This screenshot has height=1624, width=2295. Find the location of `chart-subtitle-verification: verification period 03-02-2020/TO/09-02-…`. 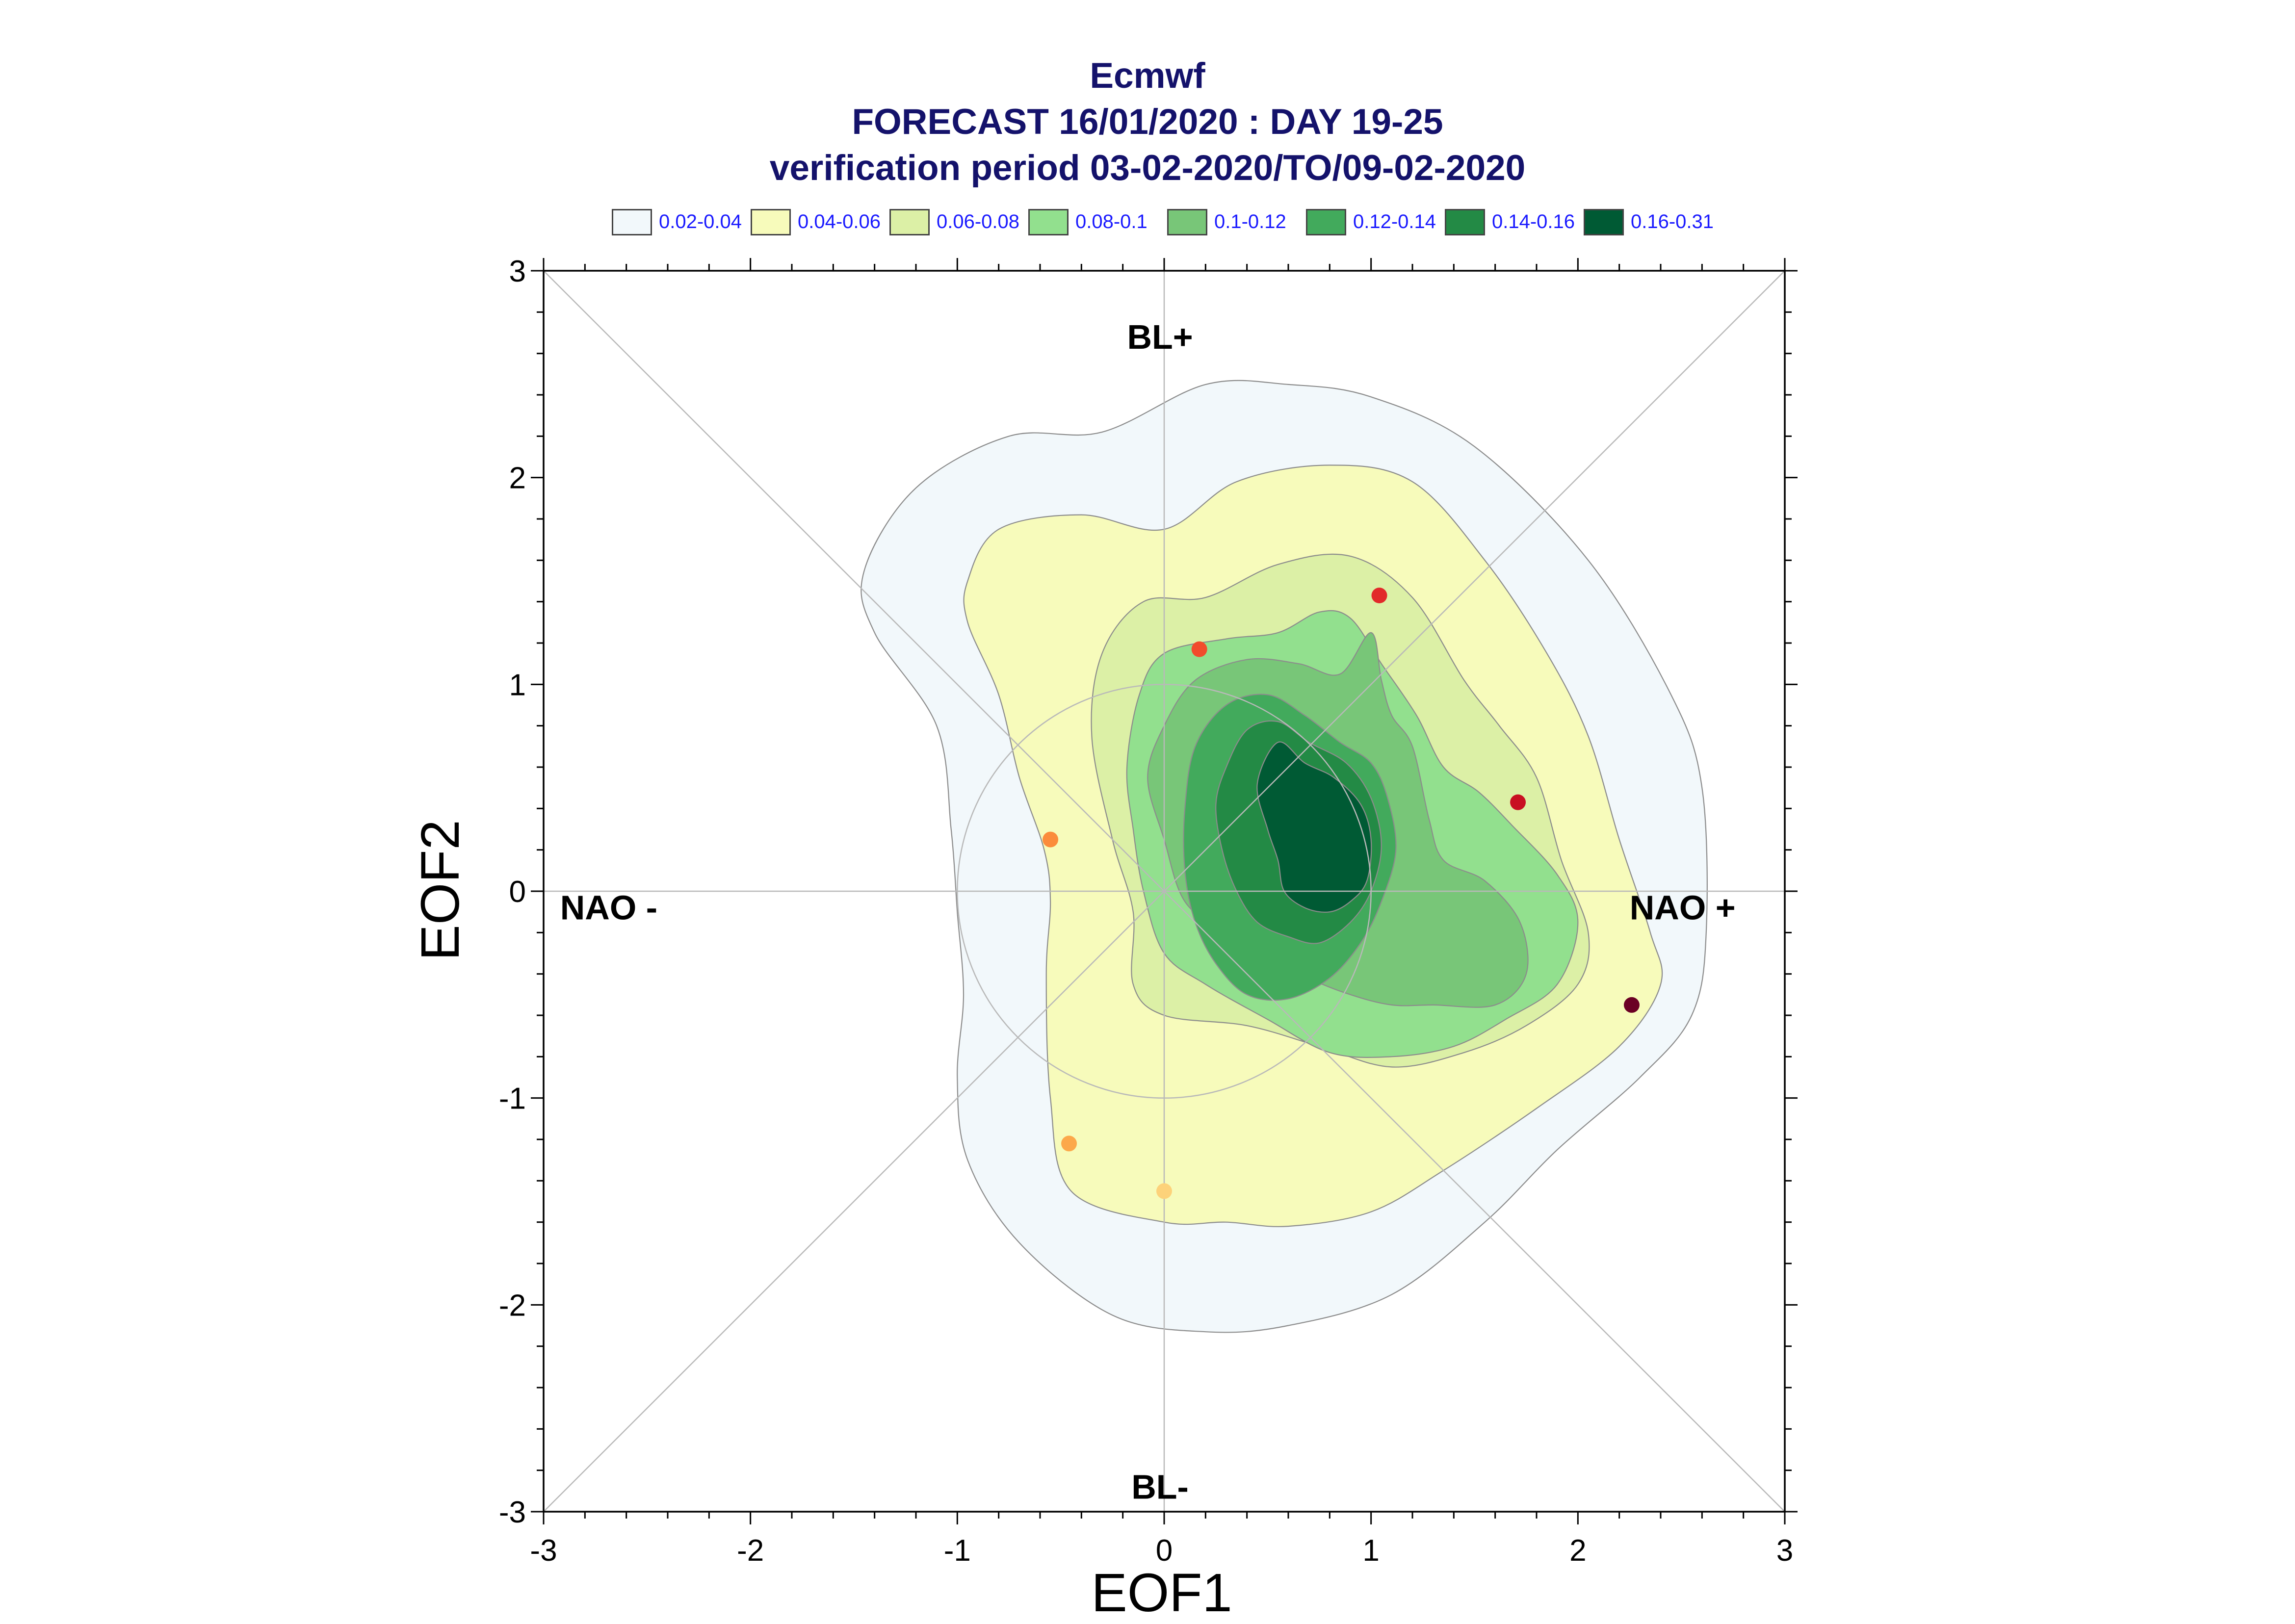

chart-subtitle-verification: verification period 03-02-2020/TO/09-02-… is located at coordinates (1147, 168).